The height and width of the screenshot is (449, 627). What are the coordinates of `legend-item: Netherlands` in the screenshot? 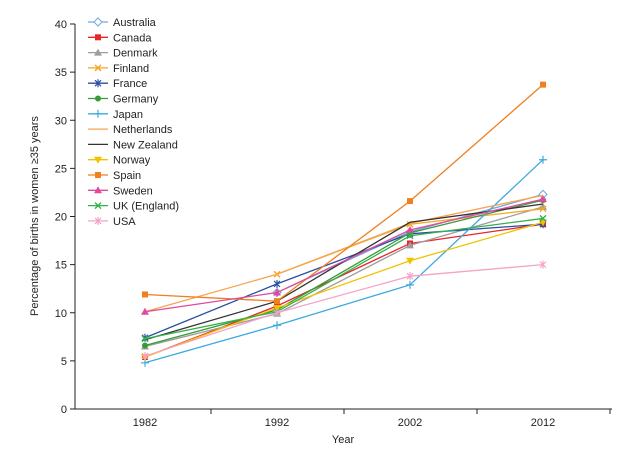 It's located at (130, 130).